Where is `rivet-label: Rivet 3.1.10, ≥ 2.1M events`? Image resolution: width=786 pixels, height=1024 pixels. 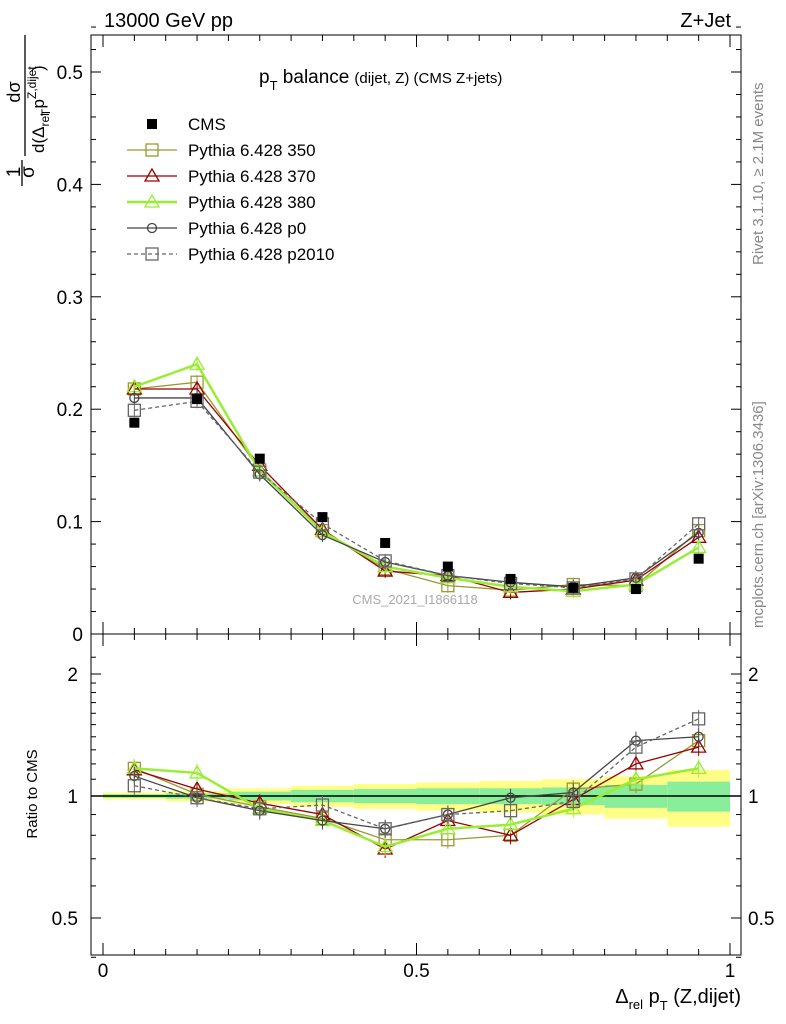
rivet-label: Rivet 3.1.10, ≥ 2.1M events is located at coordinates (758, 174).